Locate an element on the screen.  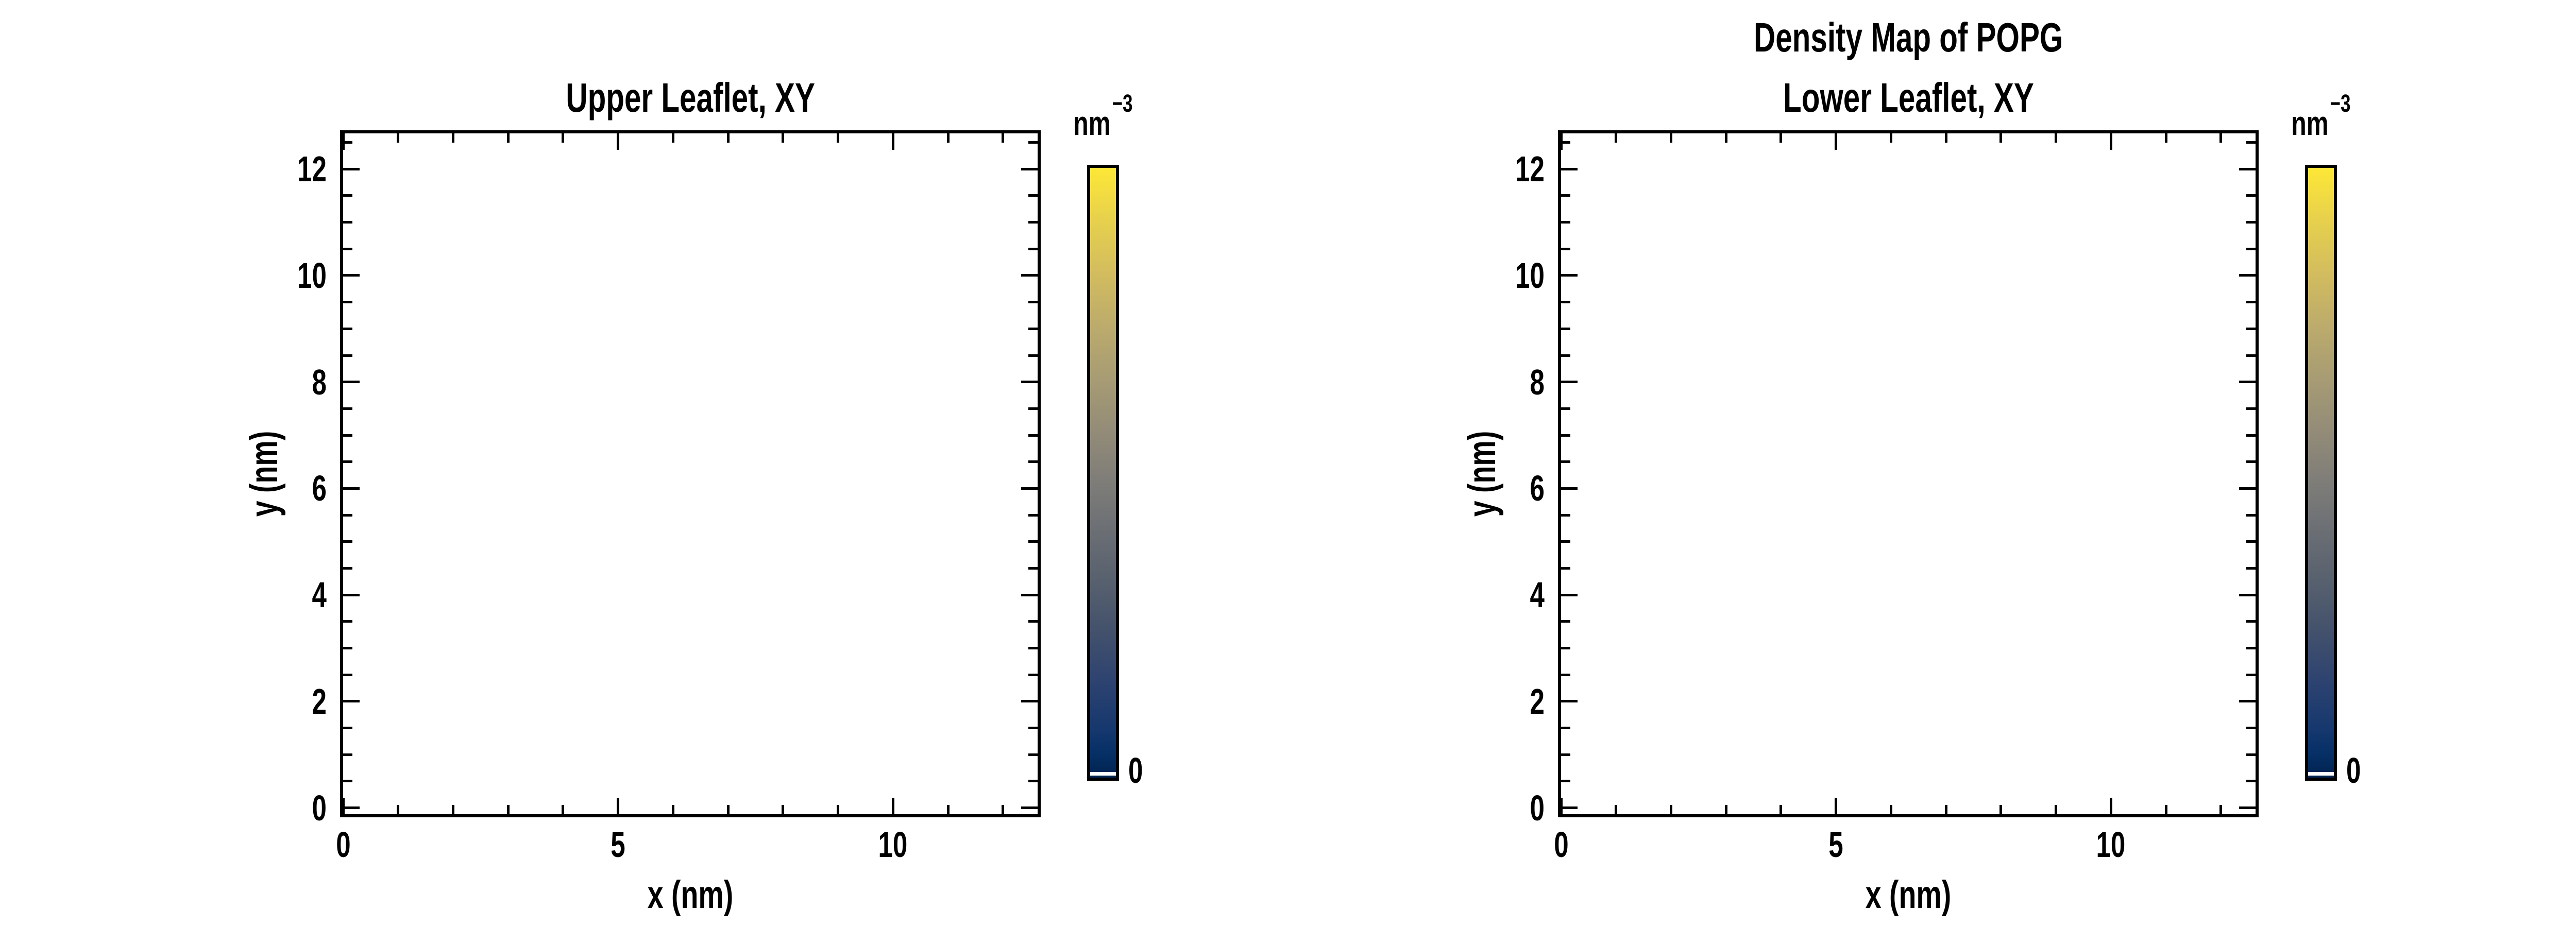
y-axis-label-text: y (nm) is located at coordinates (1482, 474).